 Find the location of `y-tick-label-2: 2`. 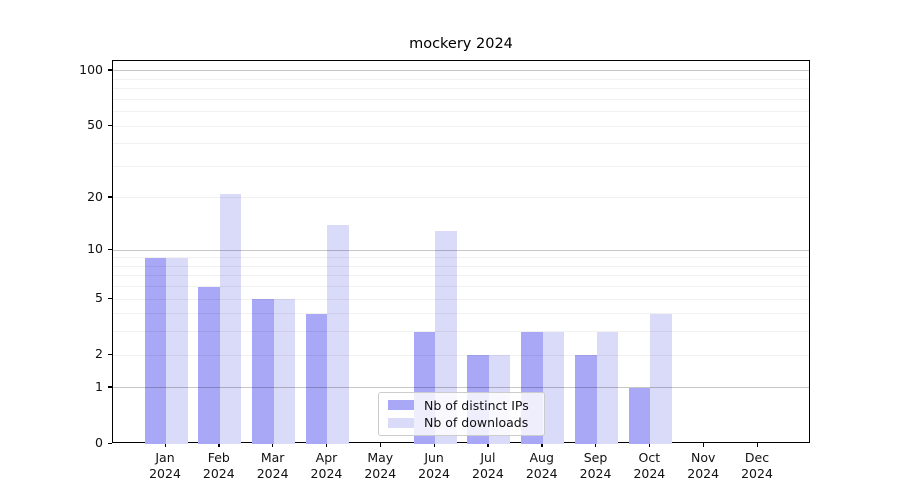

y-tick-label-2: 2 is located at coordinates (99, 354).